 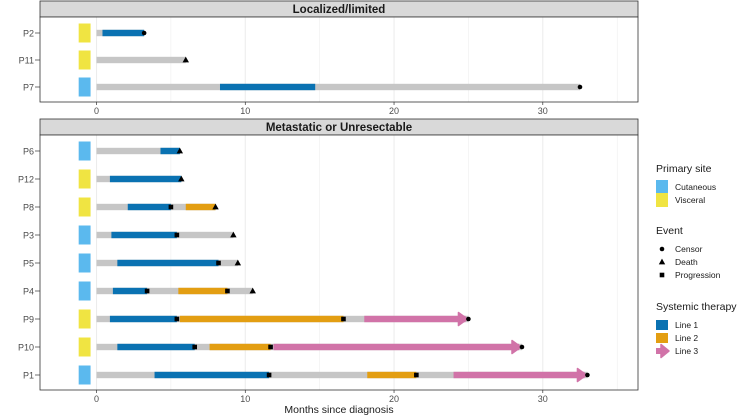 What do you see at coordinates (28, 376) in the screenshot?
I see `patient-label: P1` at bounding box center [28, 376].